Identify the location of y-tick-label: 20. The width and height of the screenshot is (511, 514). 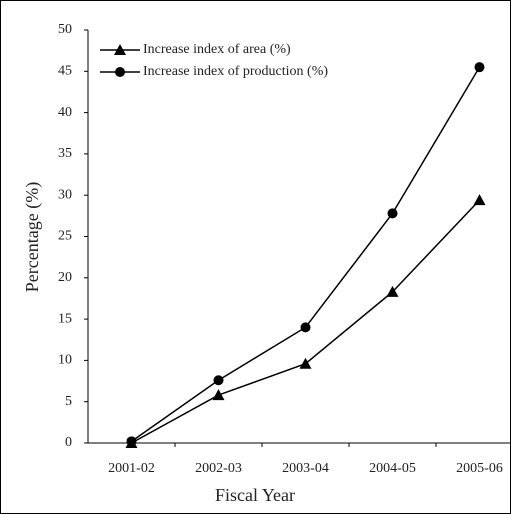
(65, 277).